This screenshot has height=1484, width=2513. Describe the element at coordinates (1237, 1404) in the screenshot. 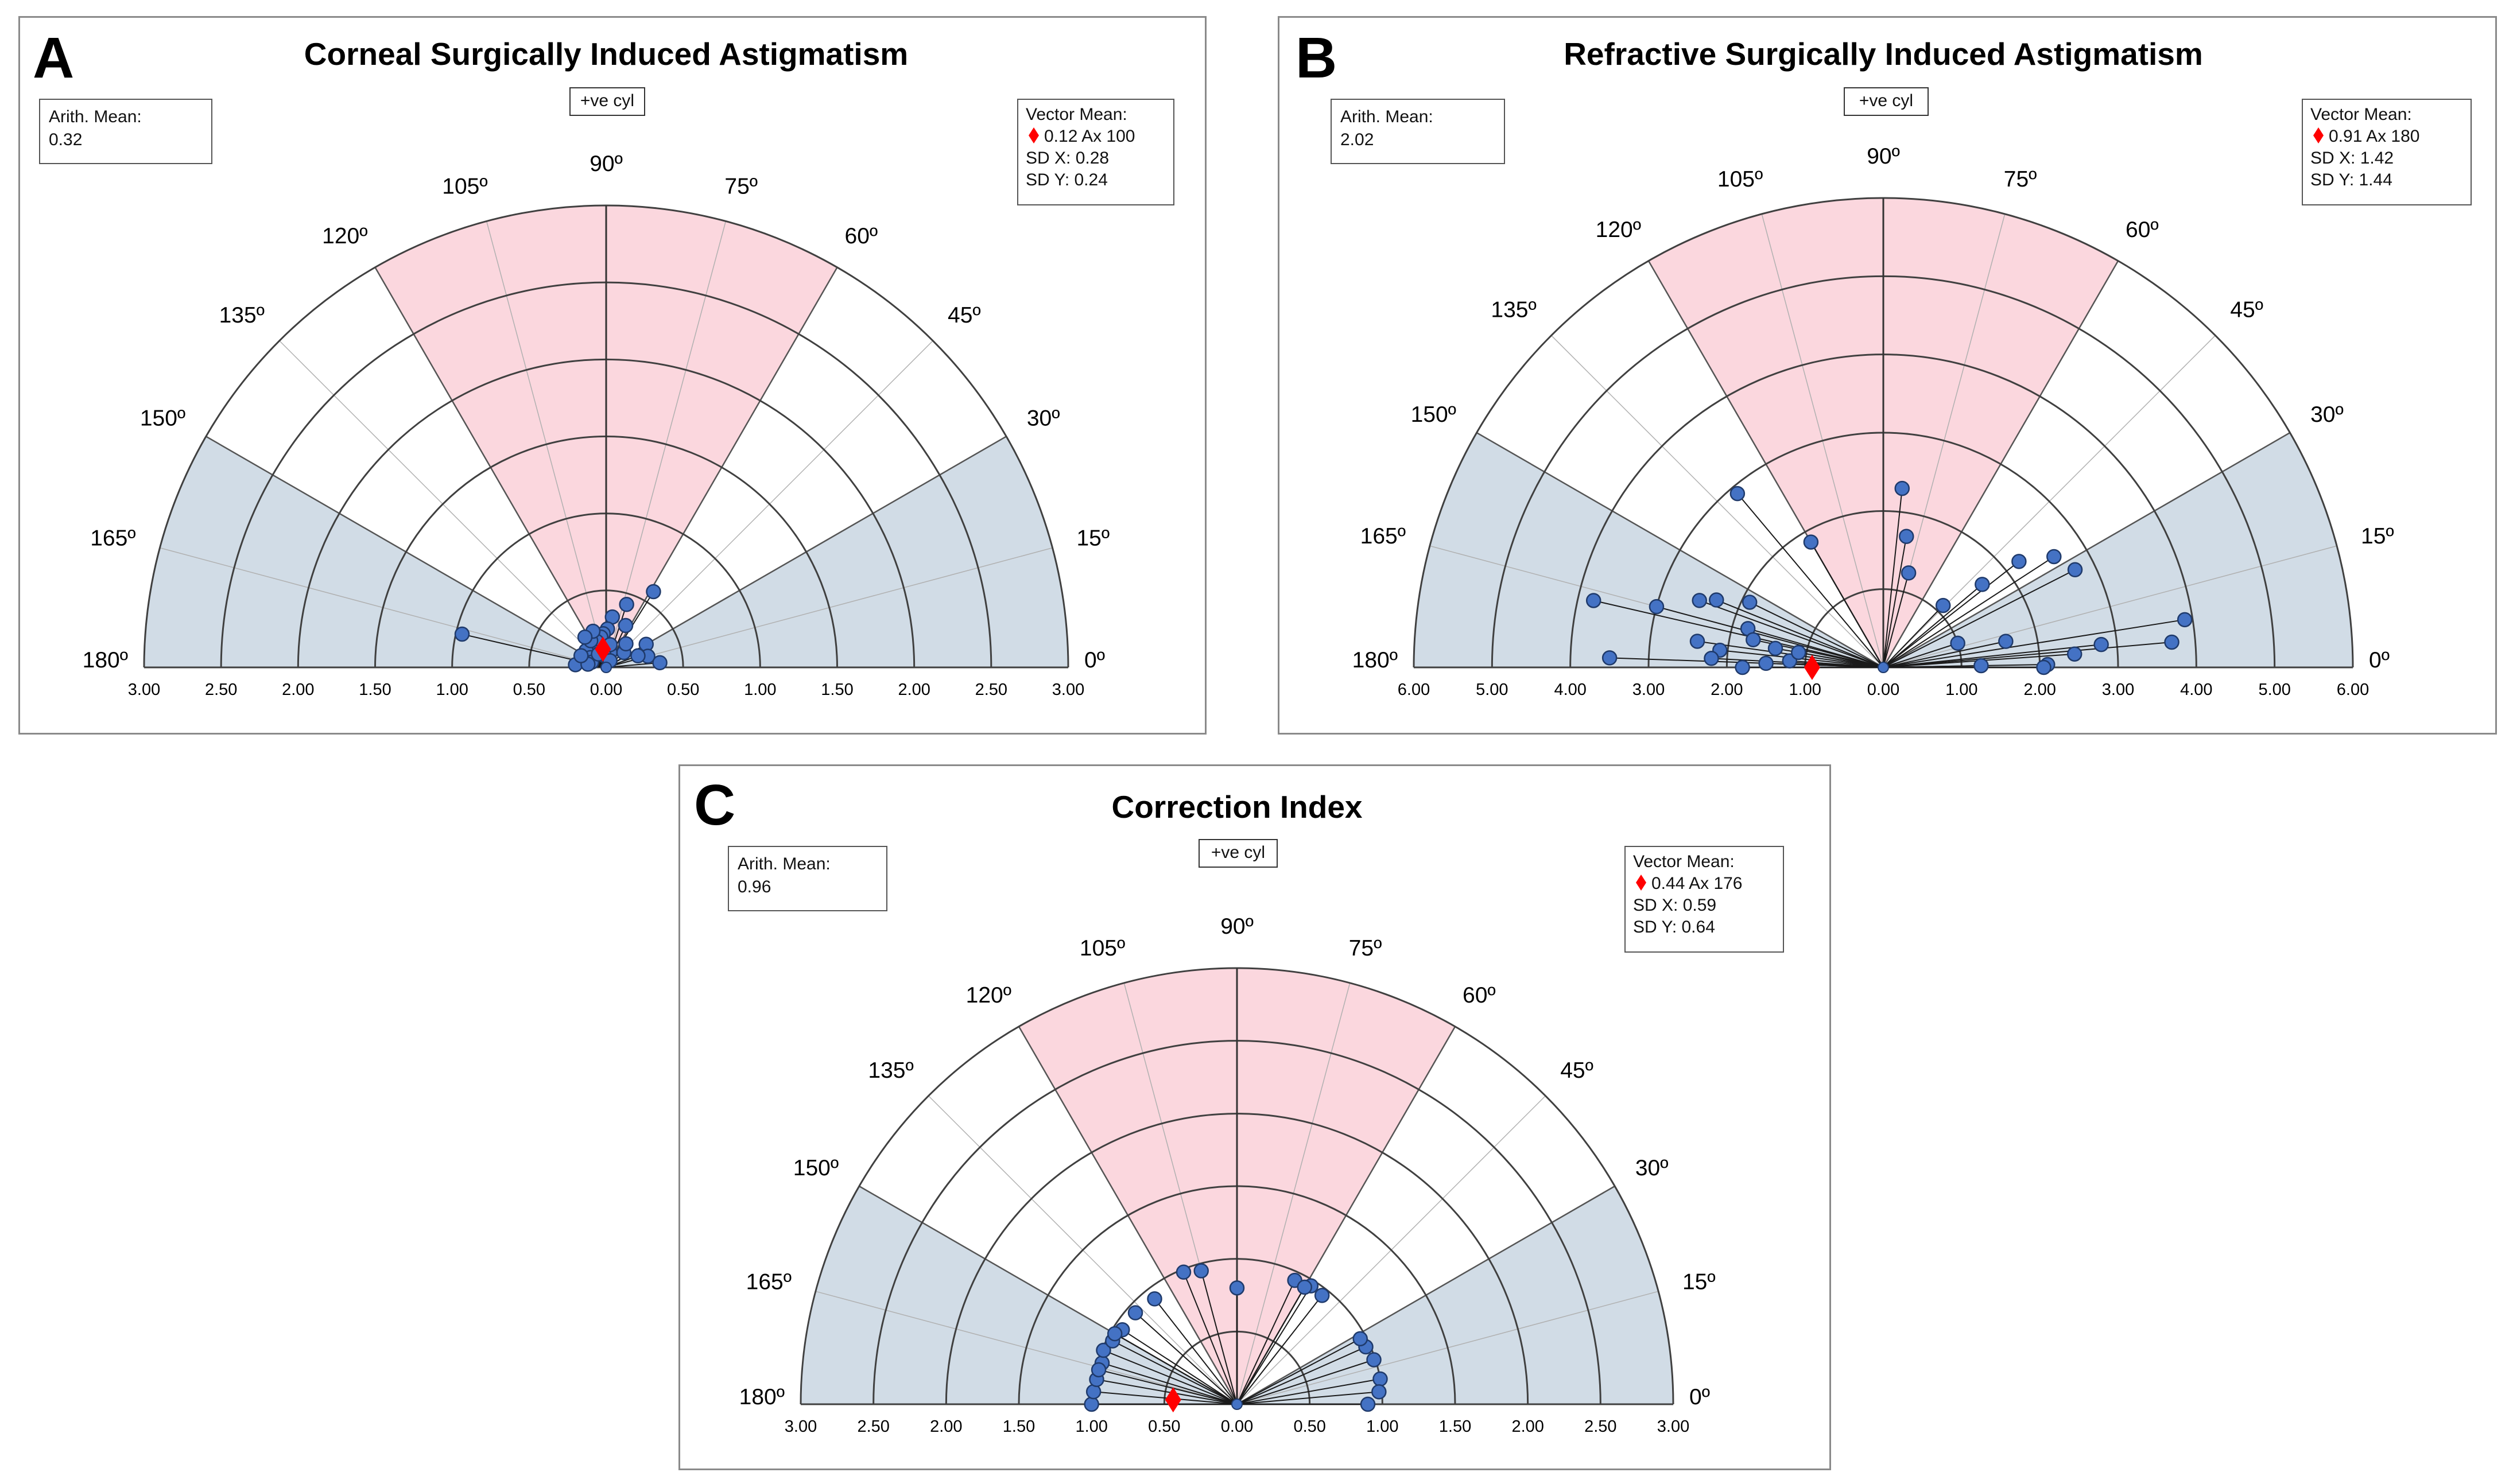

I see `origin-point` at that location.